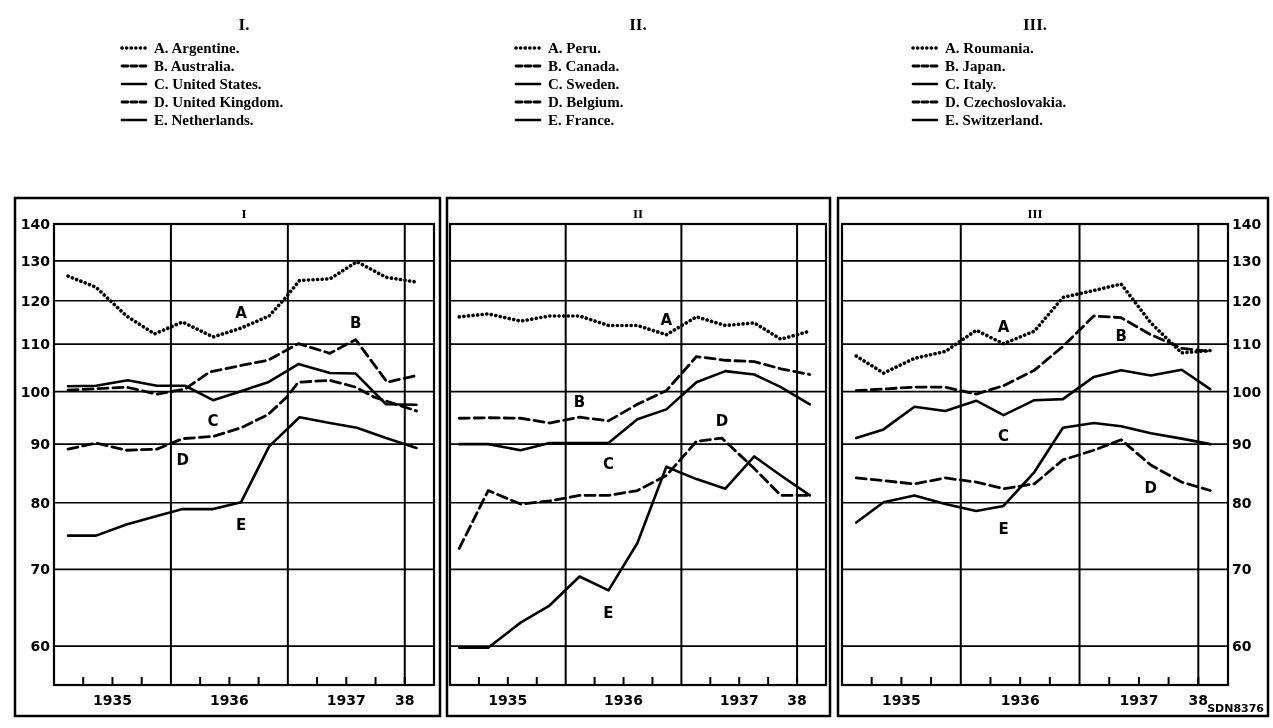  Describe the element at coordinates (1236, 708) in the screenshot. I see `text: SDN8376` at that location.